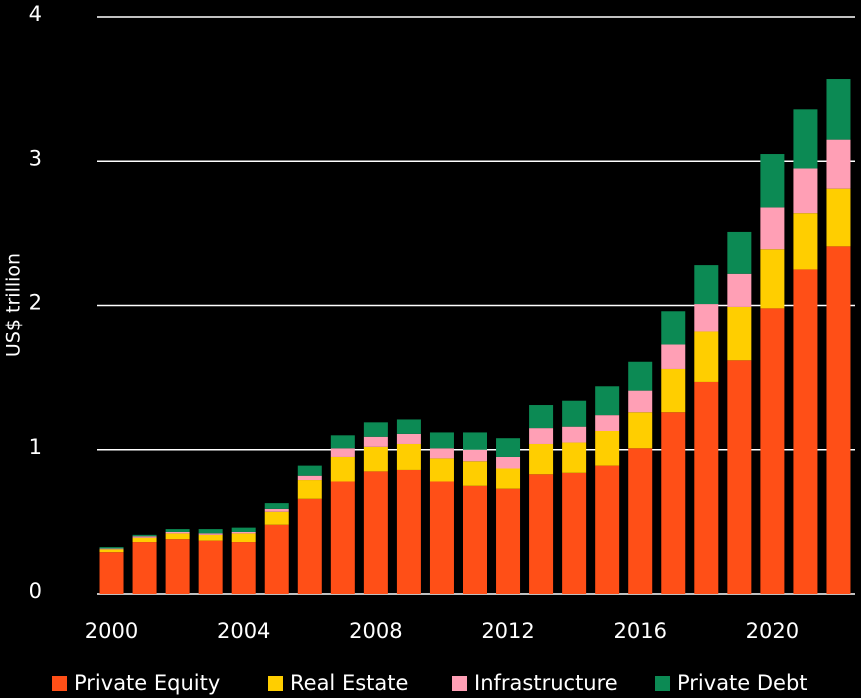  Describe the element at coordinates (35, 14) in the screenshot. I see `y-tick-label: 4` at that location.